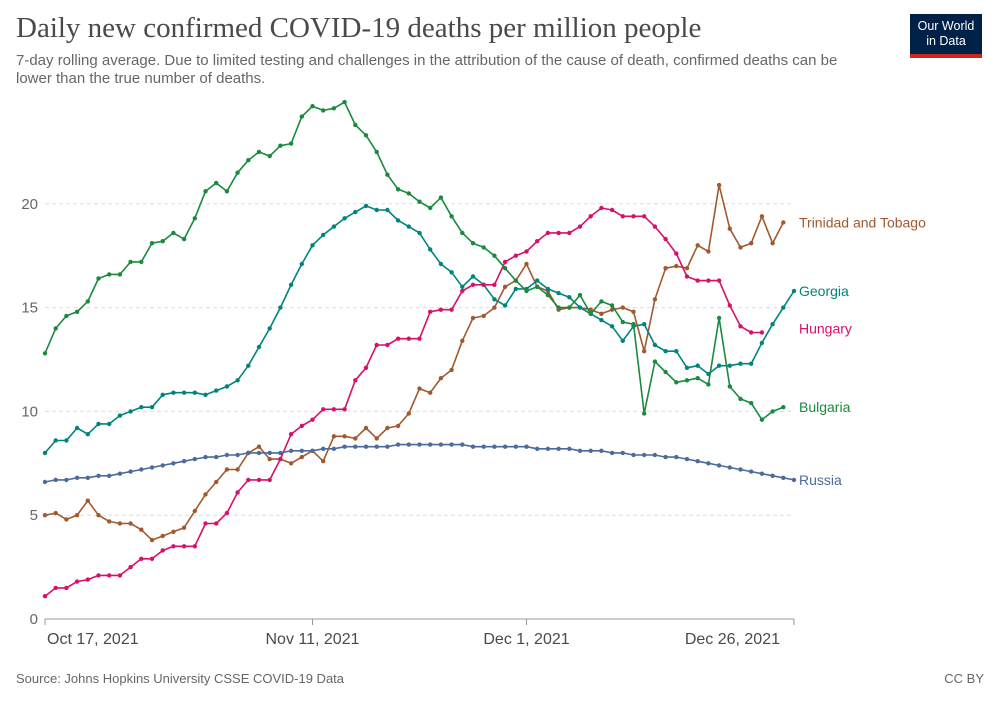 The width and height of the screenshot is (1000, 705). I want to click on license-link: CC BY, so click(964, 678).